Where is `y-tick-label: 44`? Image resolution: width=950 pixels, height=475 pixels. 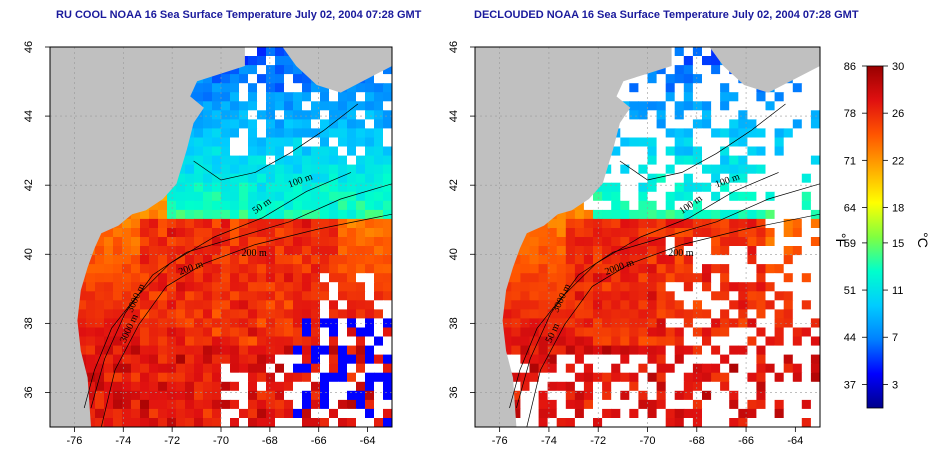
y-tick-label: 44 is located at coordinates (454, 116).